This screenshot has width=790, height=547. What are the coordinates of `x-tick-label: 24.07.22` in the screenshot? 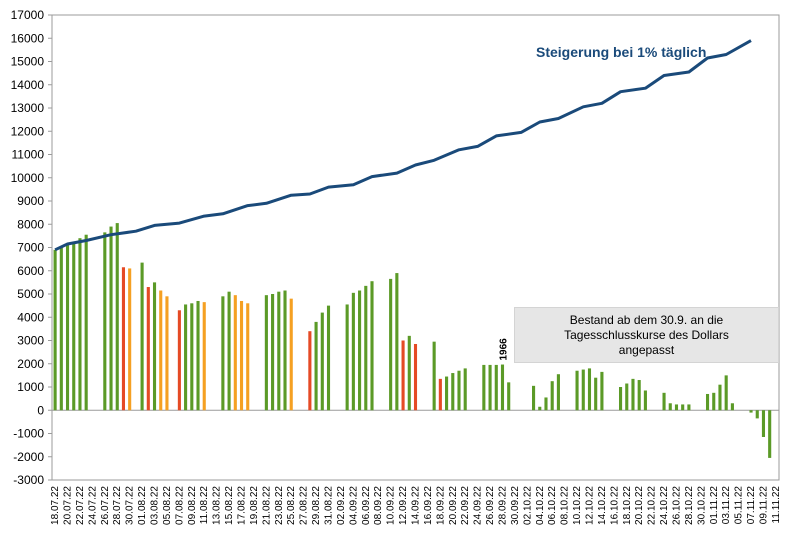 It's located at (92, 505).